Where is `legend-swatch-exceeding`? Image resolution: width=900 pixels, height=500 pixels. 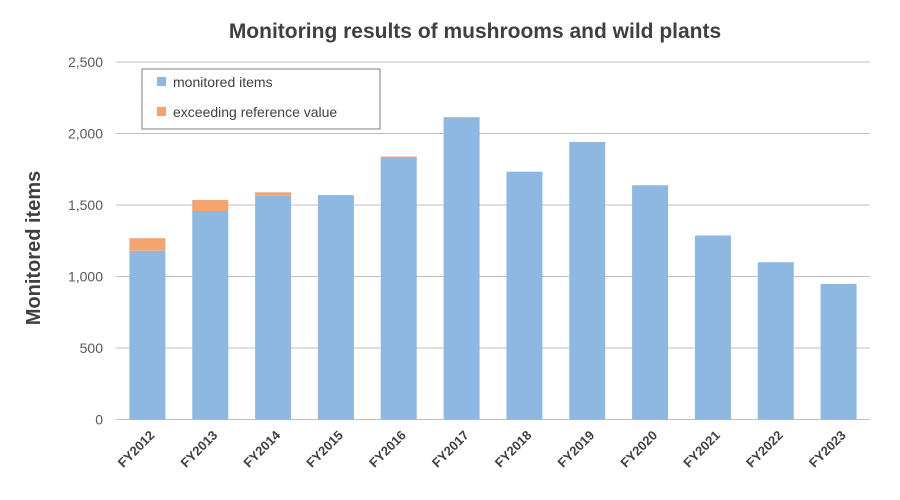
legend-swatch-exceeding is located at coordinates (161, 111).